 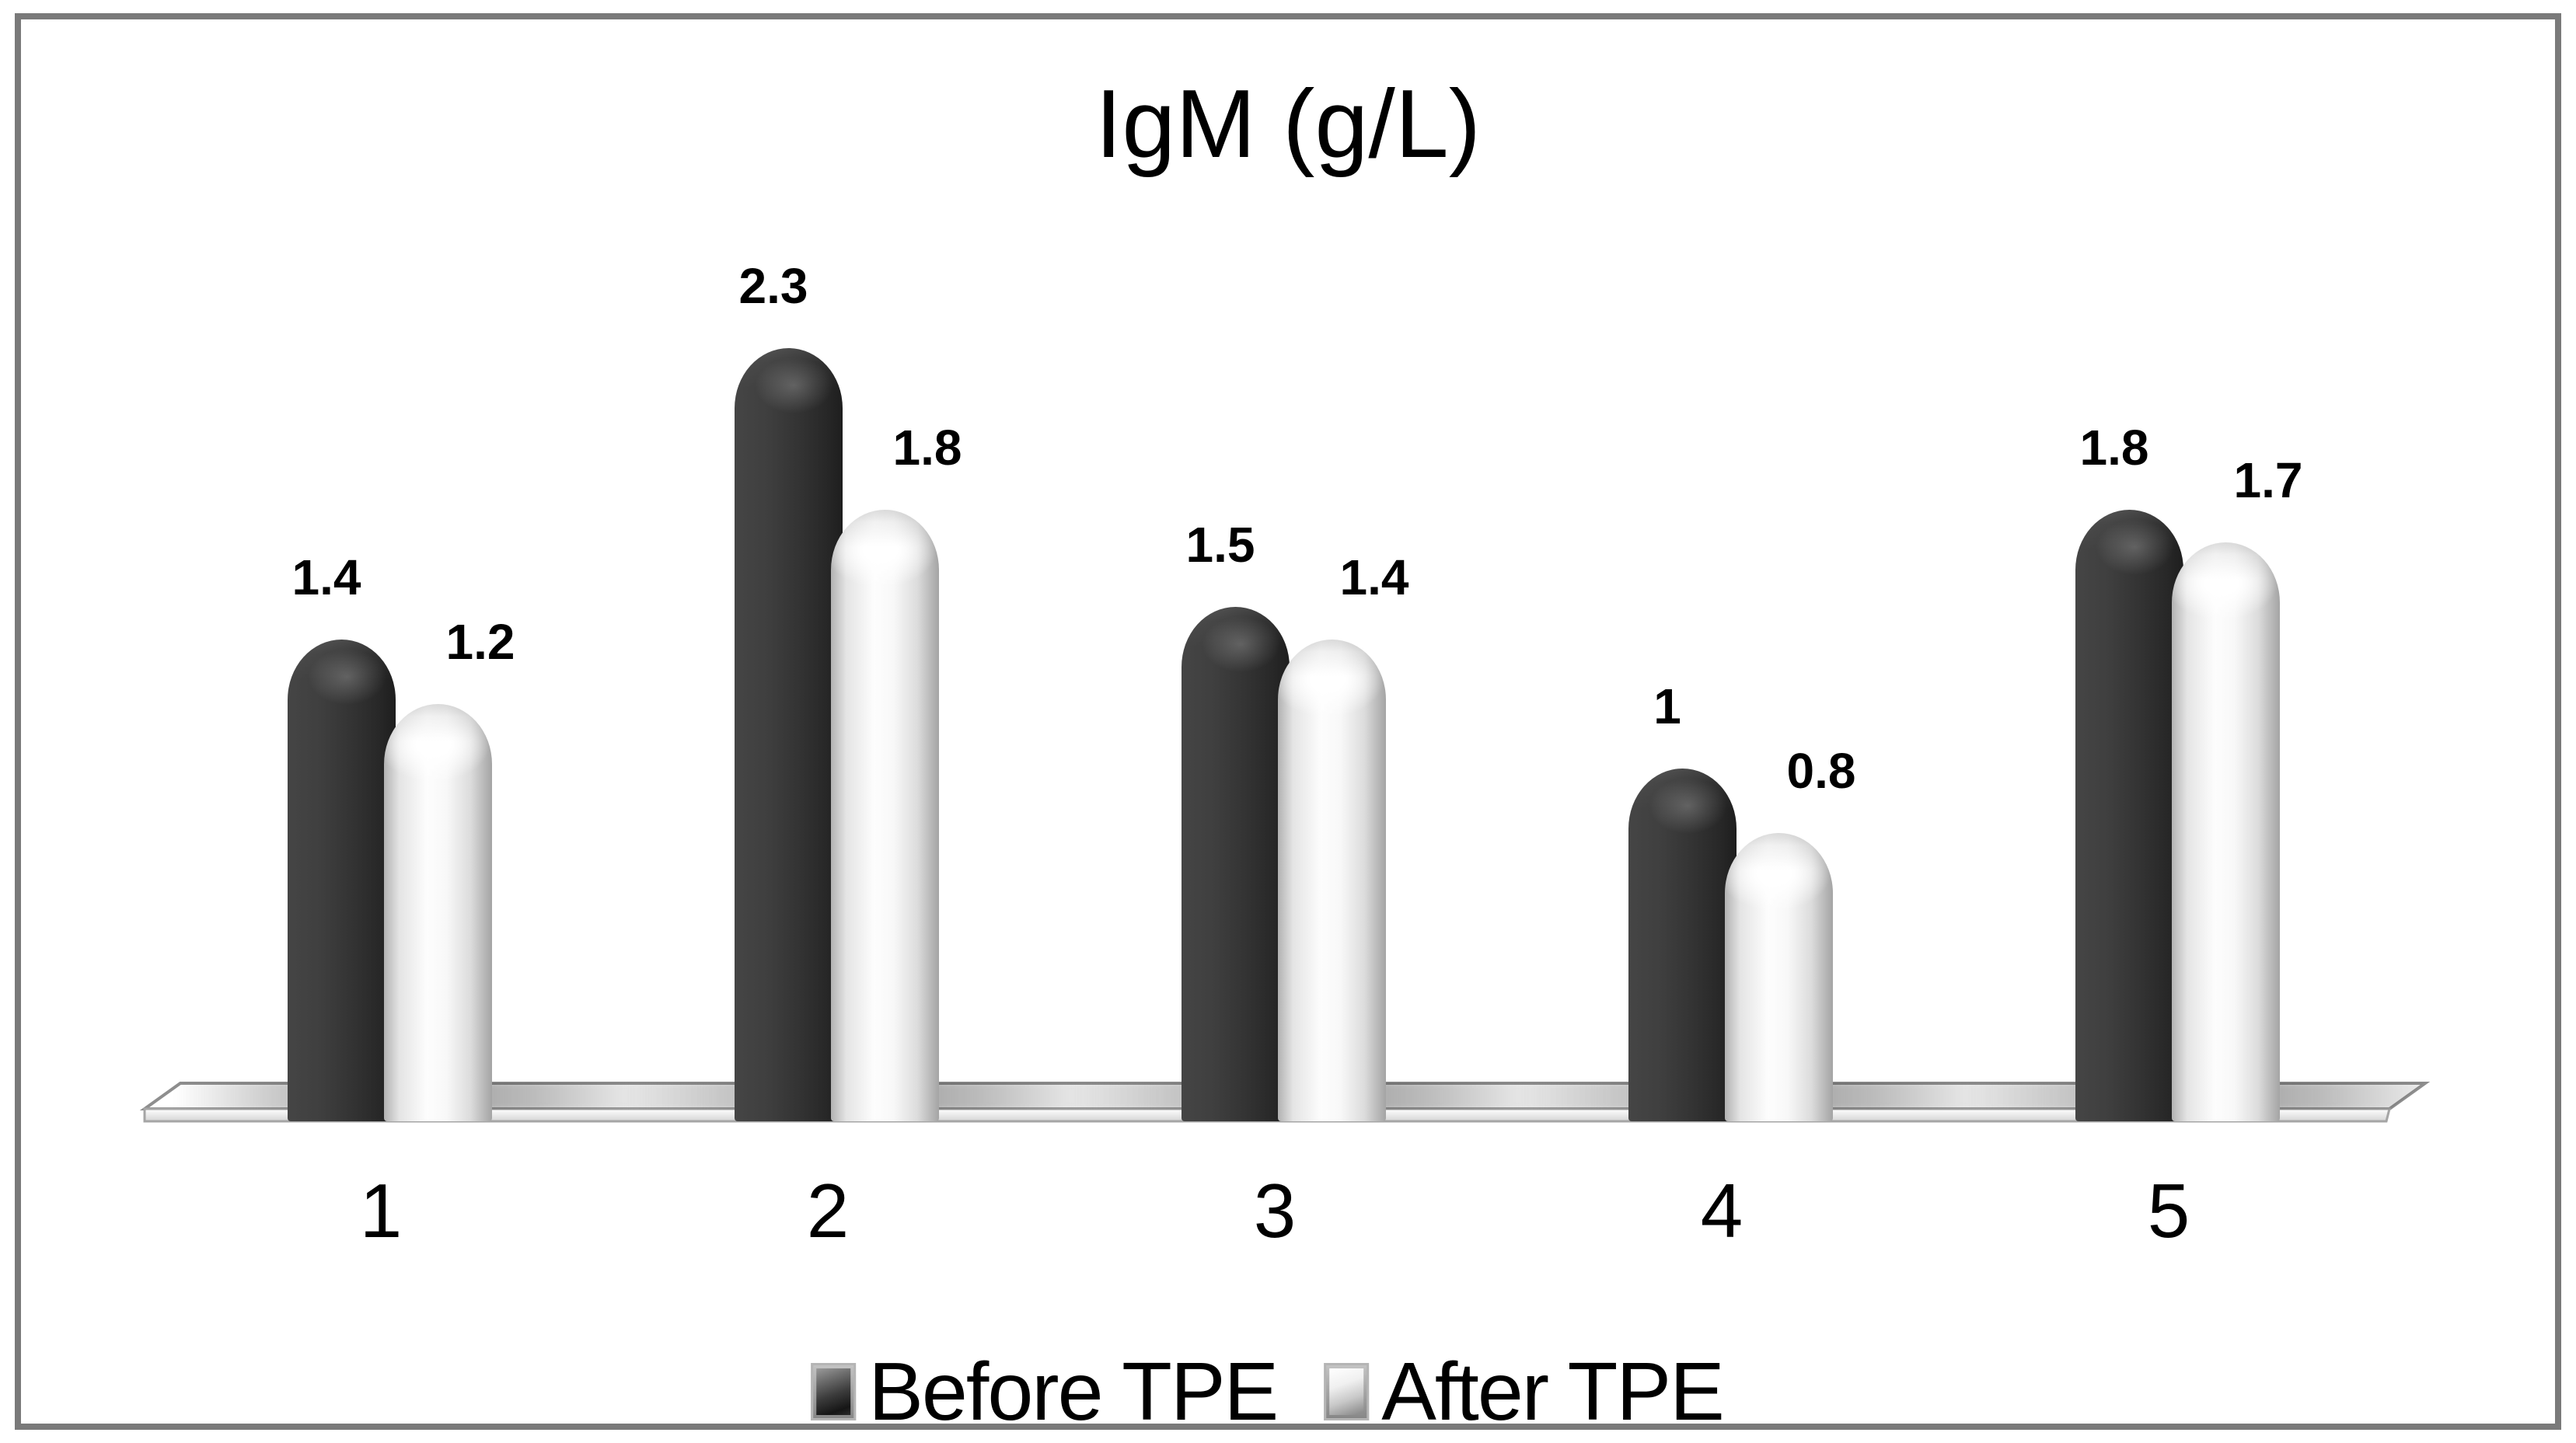 I want to click on category-label: 2, so click(x=828, y=1210).